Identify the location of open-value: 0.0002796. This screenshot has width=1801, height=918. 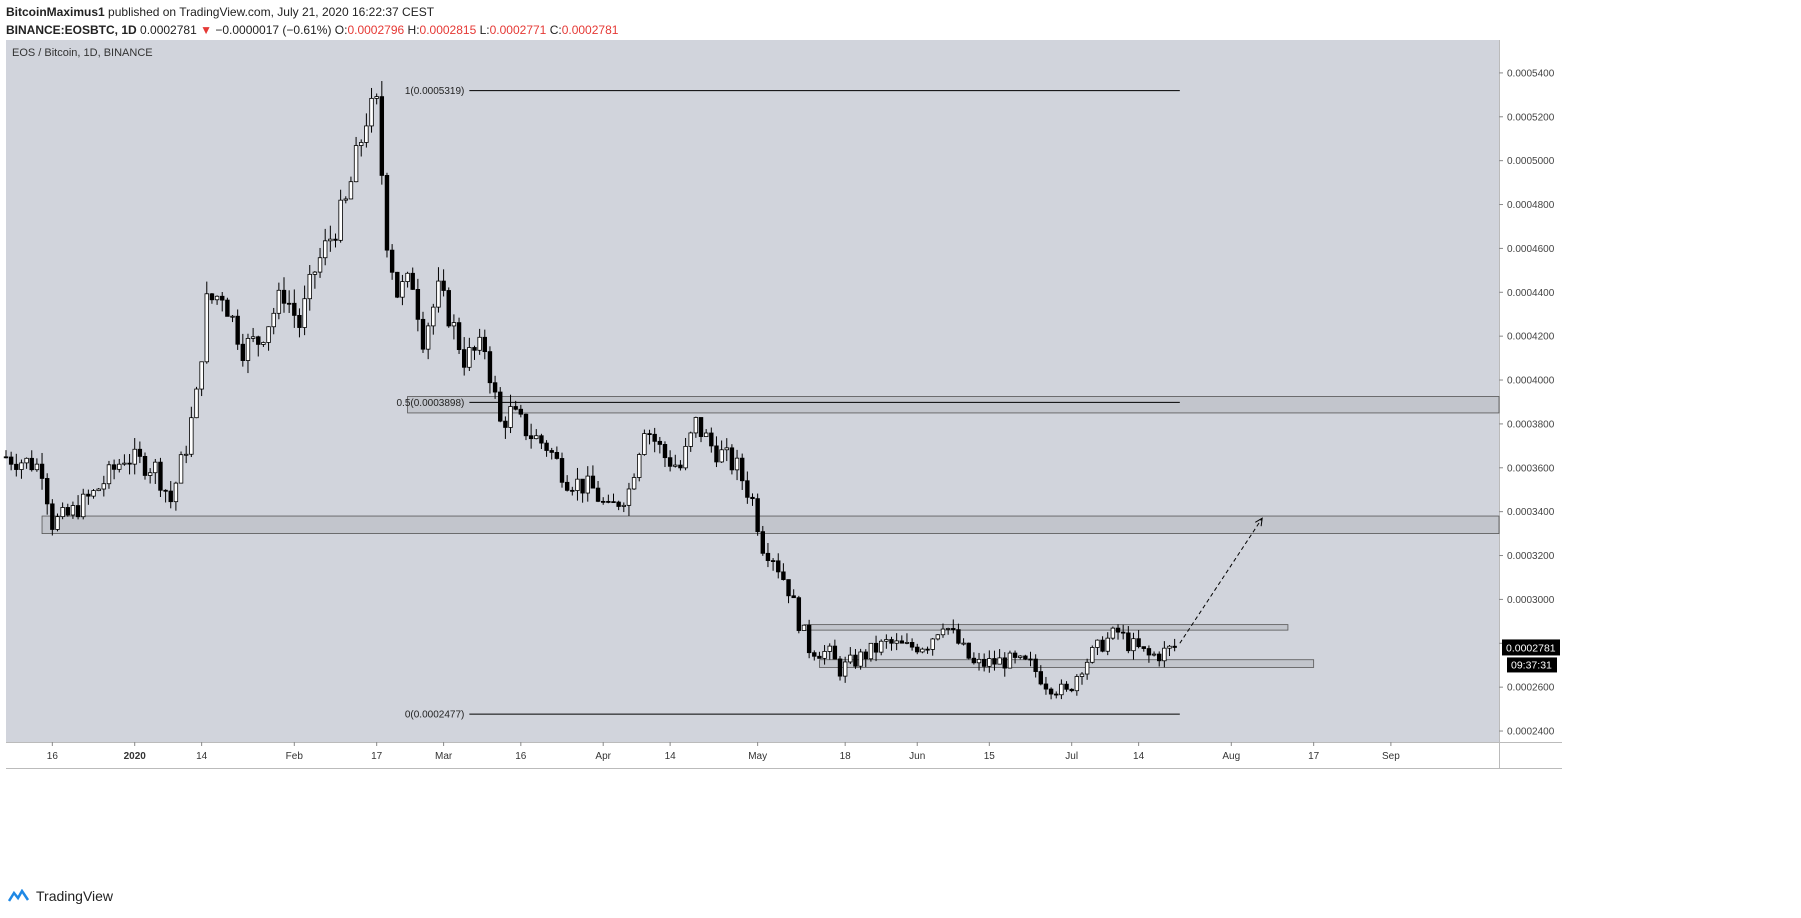
(376, 30).